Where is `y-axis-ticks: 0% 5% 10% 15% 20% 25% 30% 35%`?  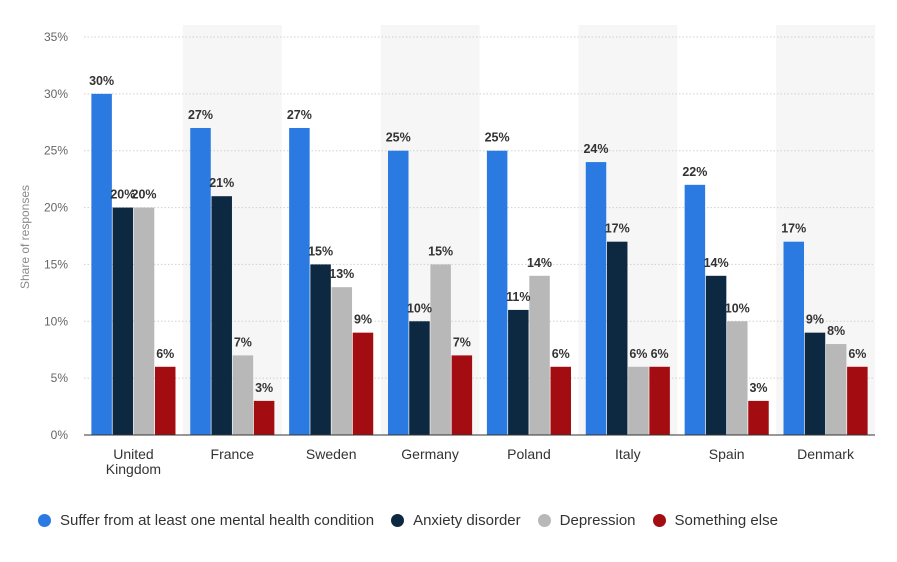
y-axis-ticks: 0% 5% 10% 15% 20% 25% 30% 35% is located at coordinates (56, 236).